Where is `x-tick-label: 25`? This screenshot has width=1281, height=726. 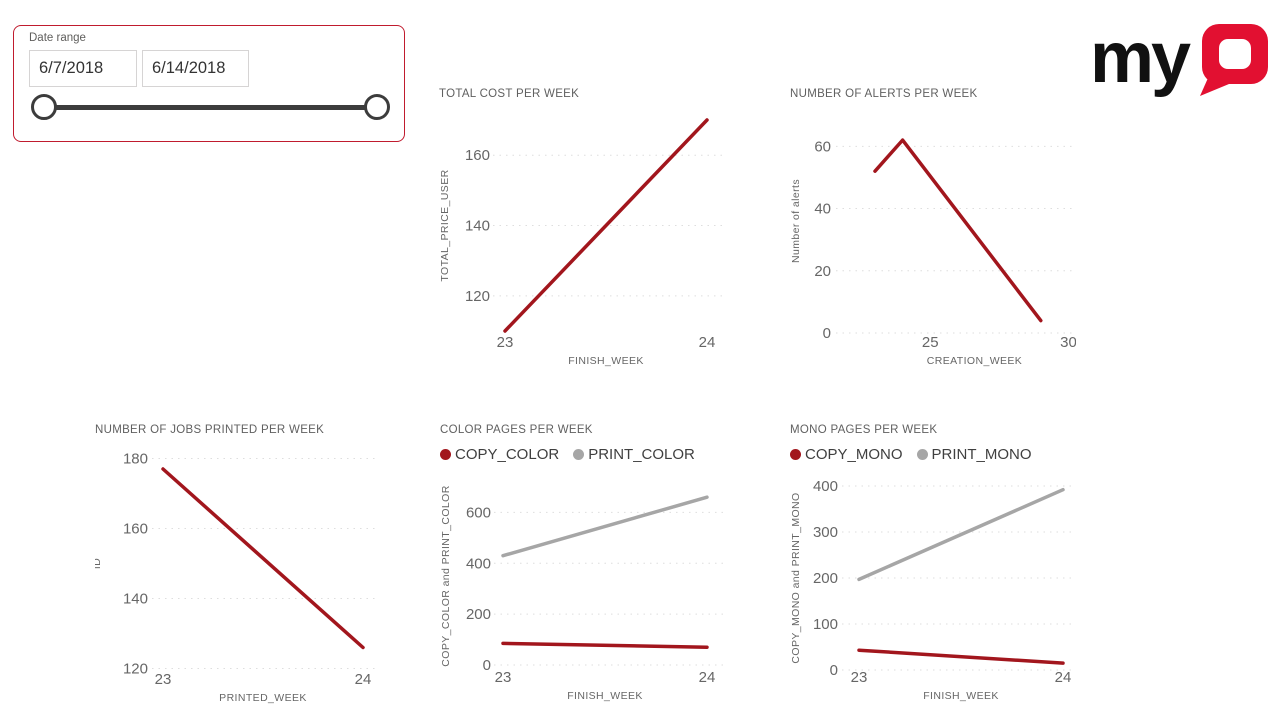 x-tick-label: 25 is located at coordinates (930, 342).